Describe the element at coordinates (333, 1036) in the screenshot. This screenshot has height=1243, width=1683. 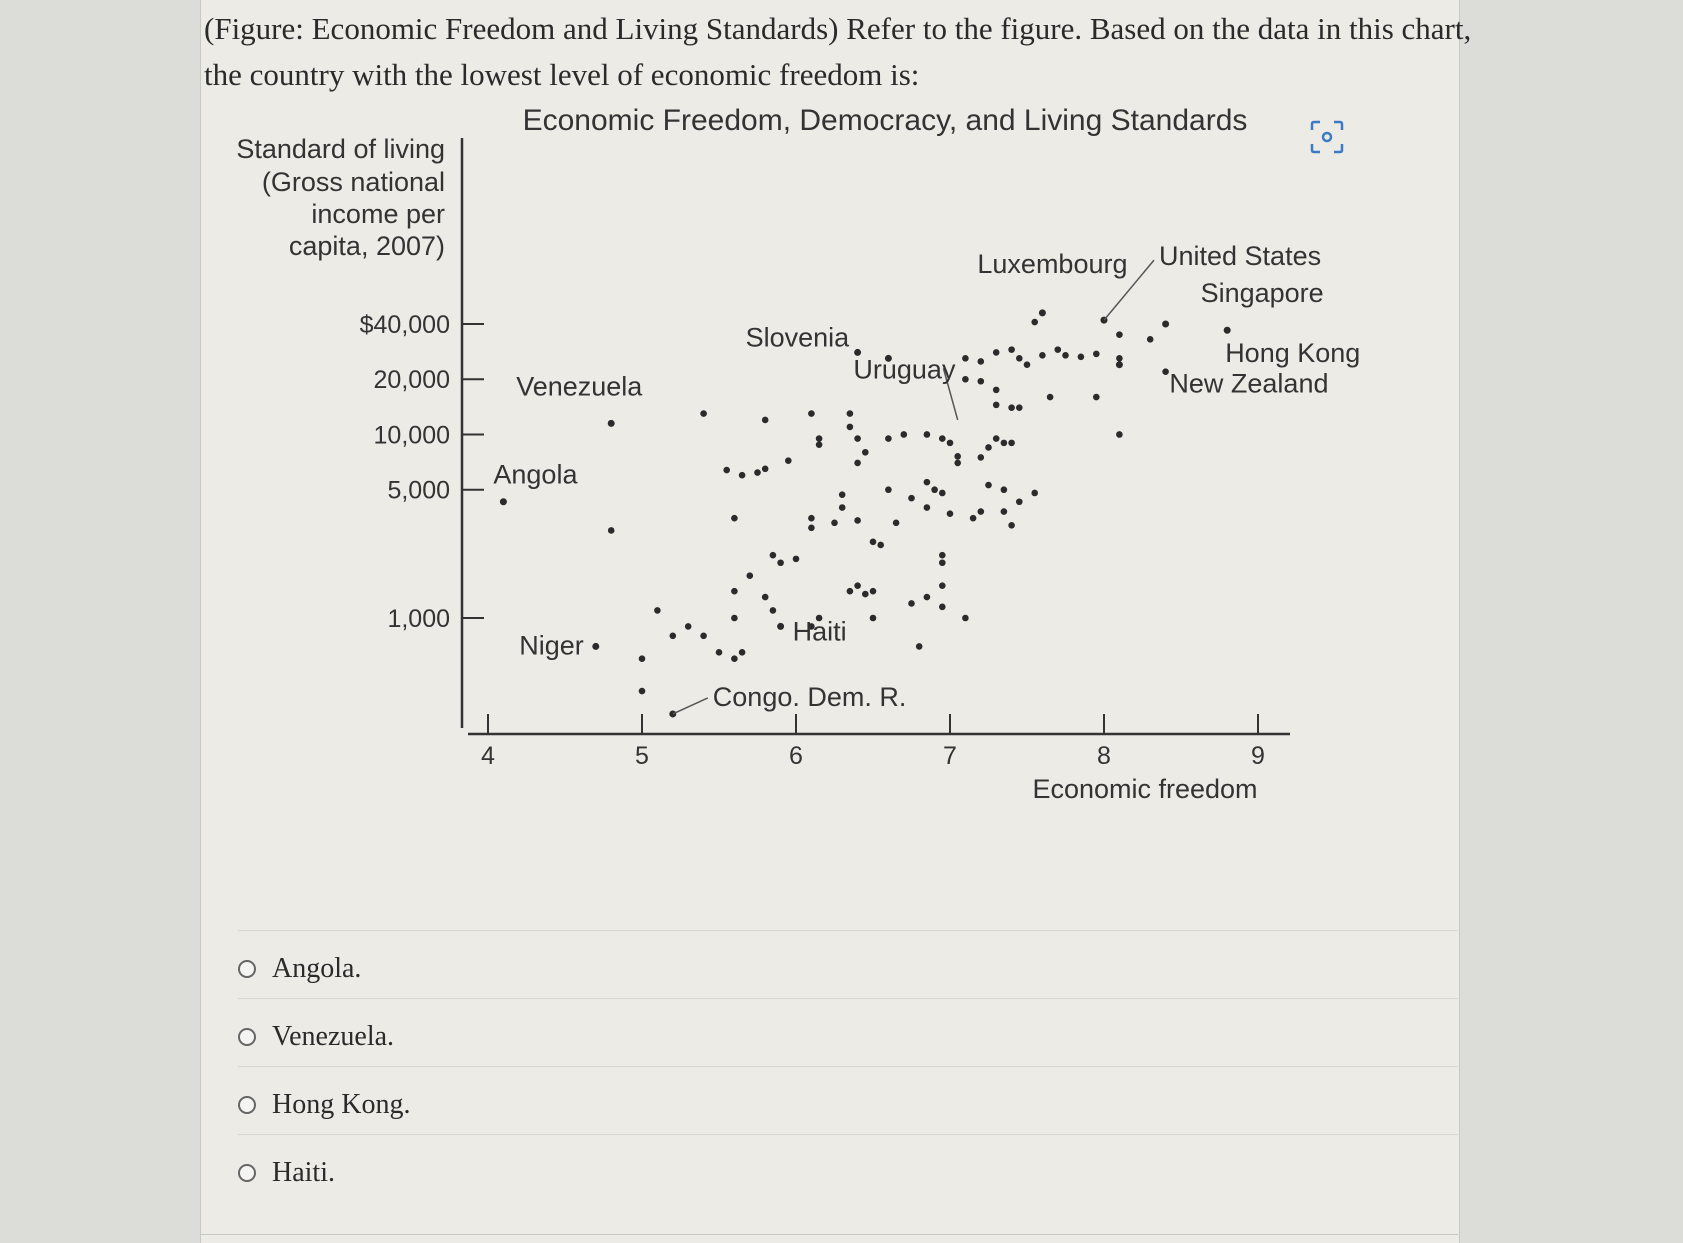
I see `option-label: Venezuela.` at that location.